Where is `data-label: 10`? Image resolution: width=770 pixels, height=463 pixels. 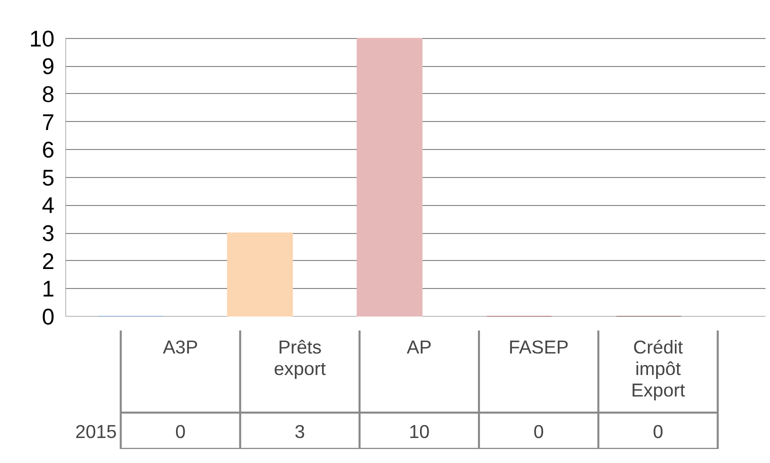 data-label: 10 is located at coordinates (419, 431).